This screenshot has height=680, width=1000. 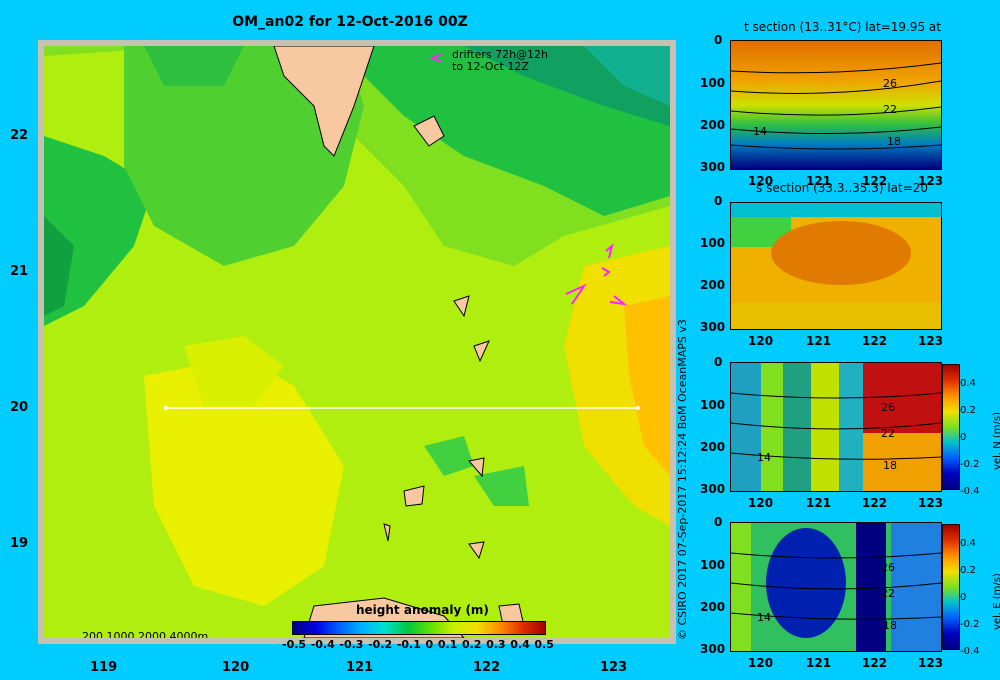 What do you see at coordinates (496, 644) in the screenshot?
I see `colorbar-tick: 0.3` at bounding box center [496, 644].